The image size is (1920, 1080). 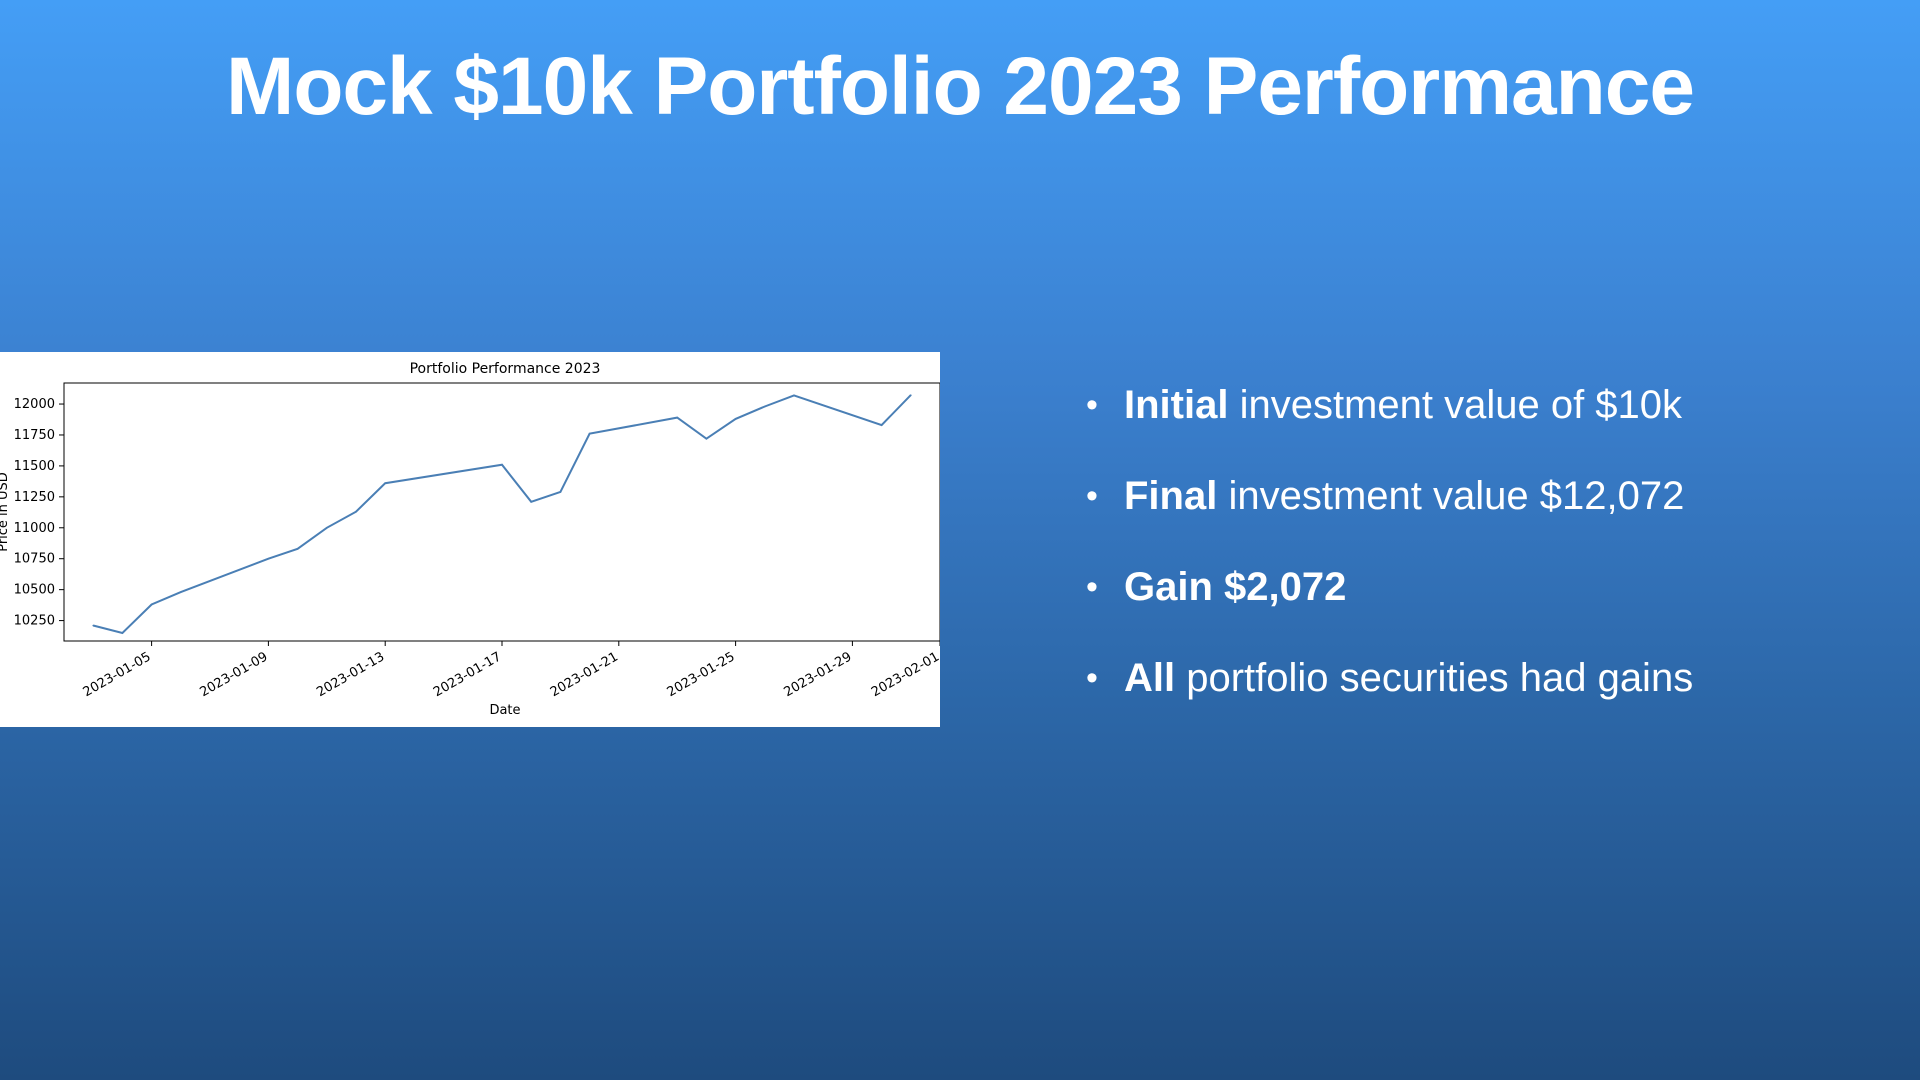 I want to click on y-tick-label: 10250, so click(x=34, y=621).